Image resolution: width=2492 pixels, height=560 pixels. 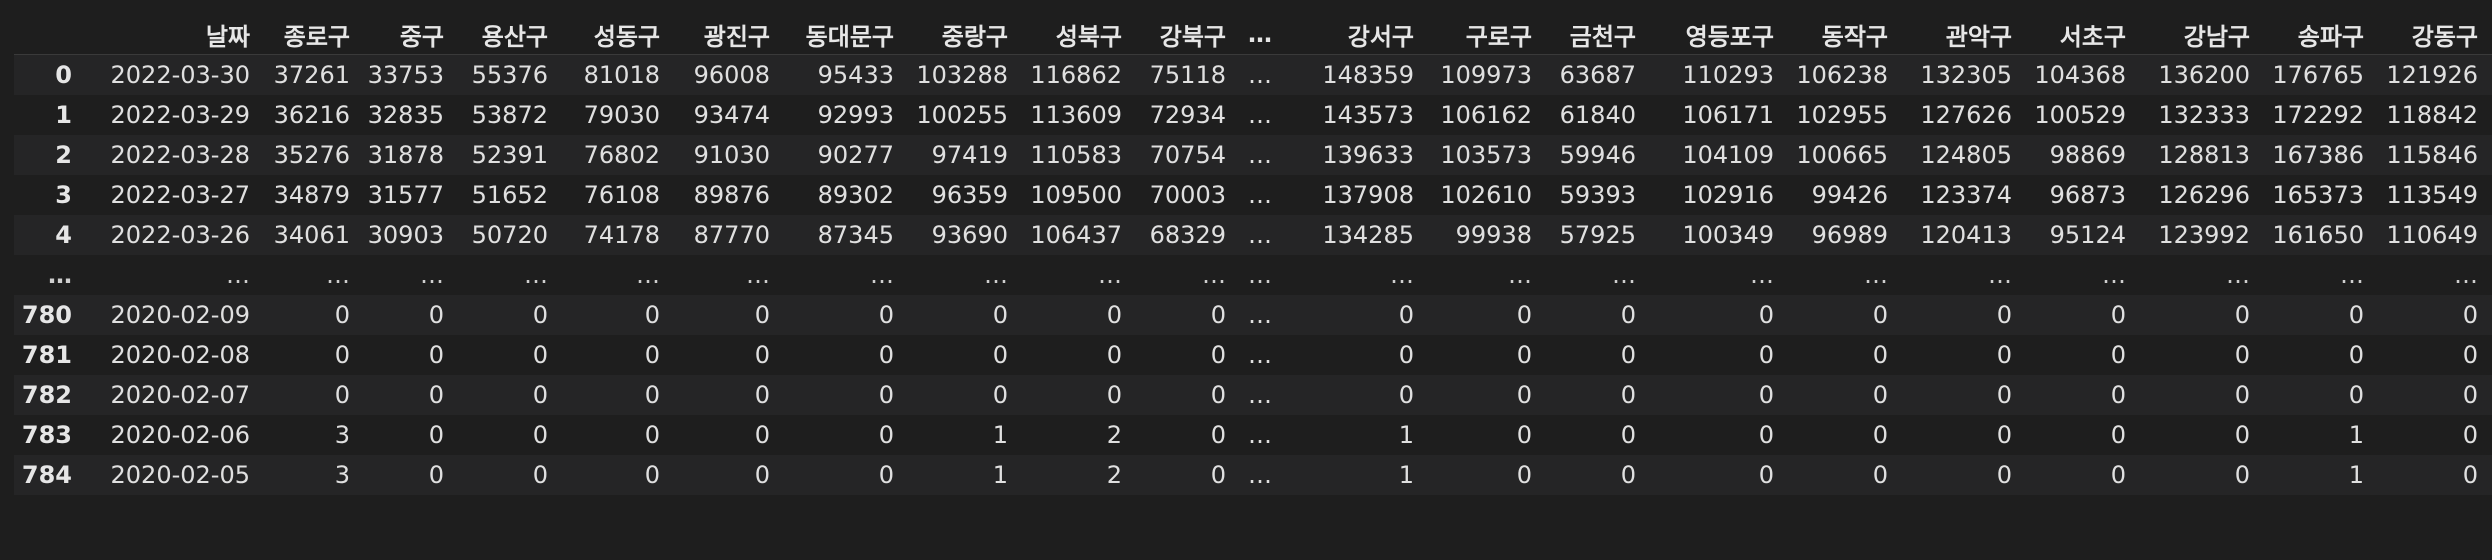 What do you see at coordinates (342, 435) in the screenshot?
I see `table-cell: 3` at bounding box center [342, 435].